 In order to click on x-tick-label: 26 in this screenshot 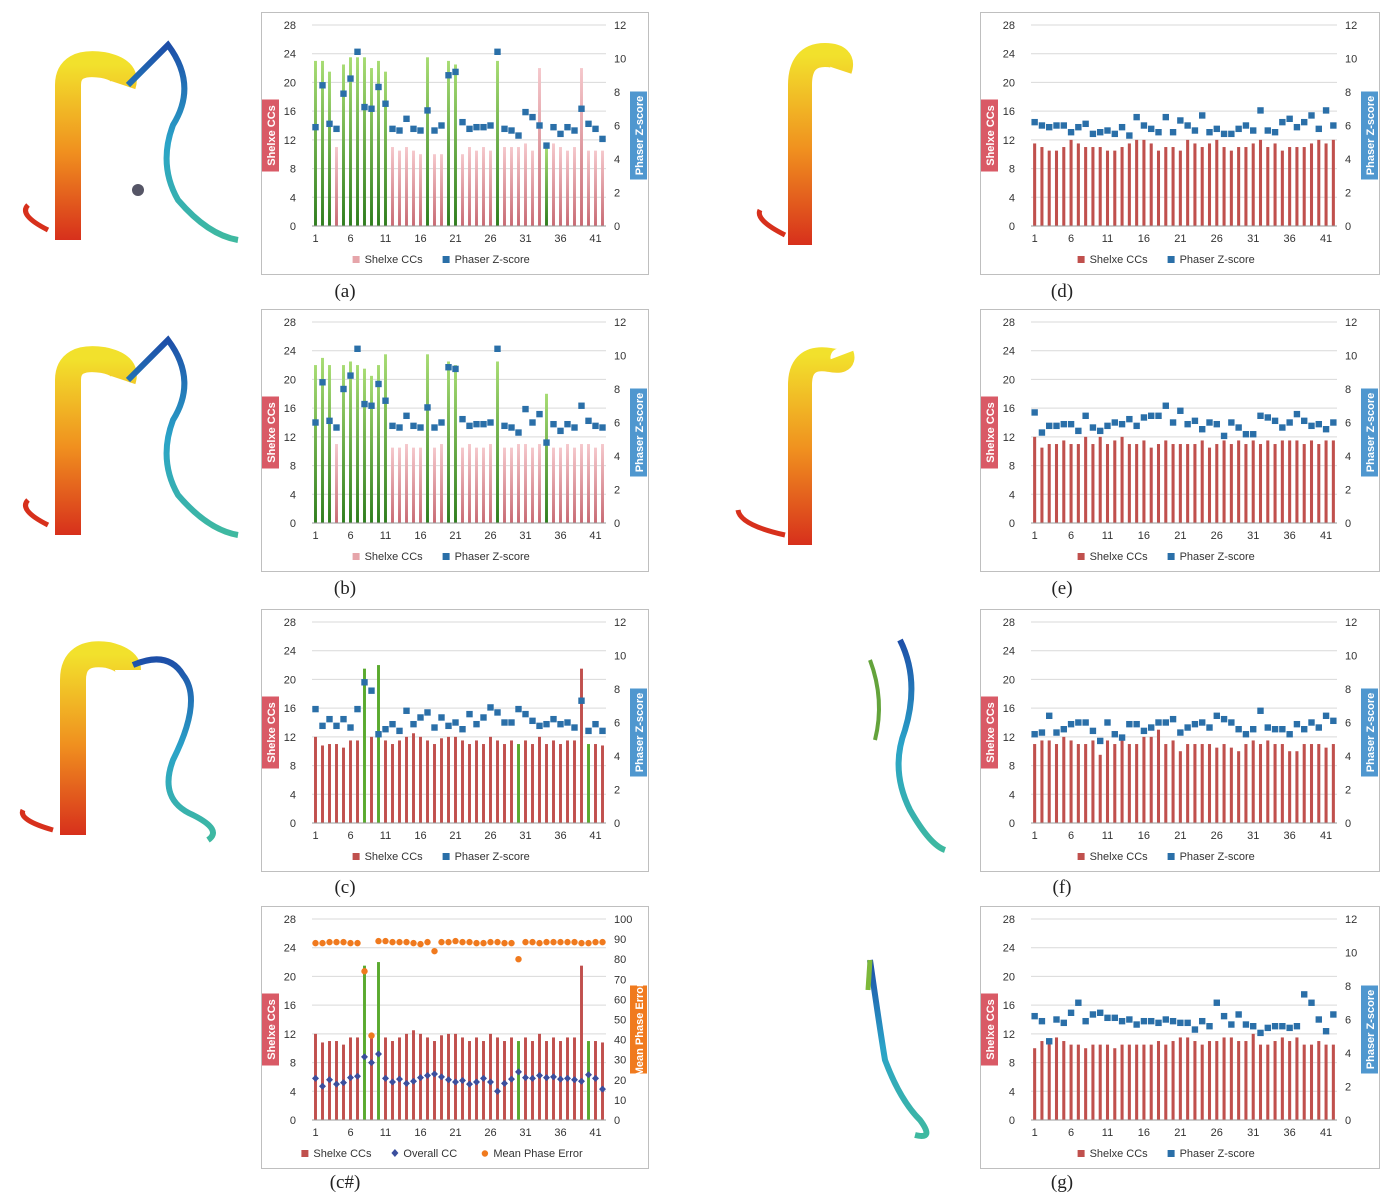, I will do `click(490, 536)`.